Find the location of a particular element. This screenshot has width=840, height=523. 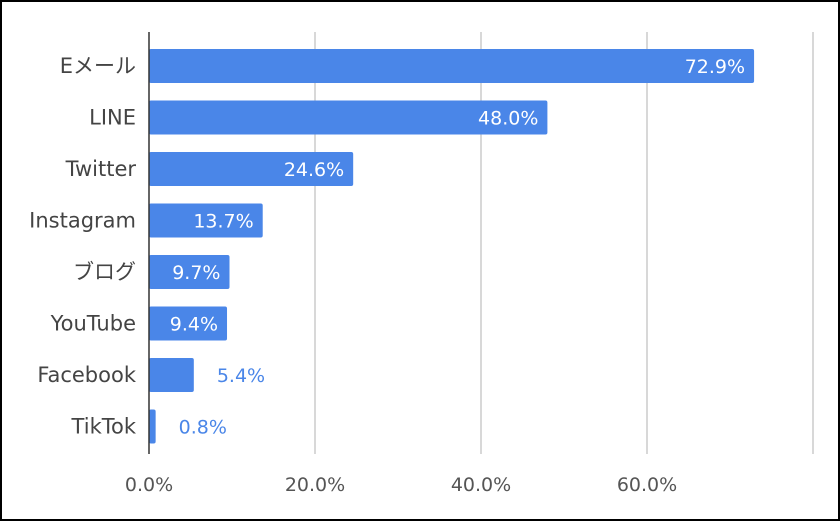

category-label: Instagram is located at coordinates (82, 221).